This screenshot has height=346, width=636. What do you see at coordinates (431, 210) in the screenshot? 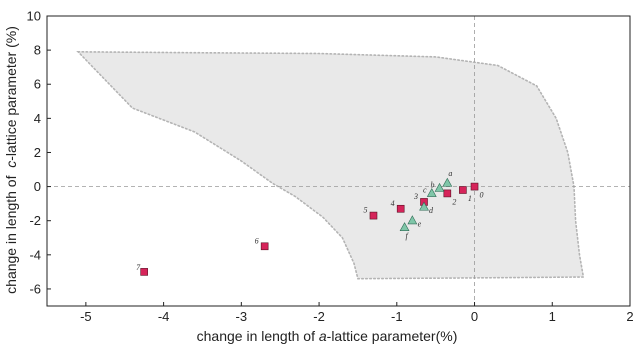
I see `point-label-d: d` at bounding box center [431, 210].